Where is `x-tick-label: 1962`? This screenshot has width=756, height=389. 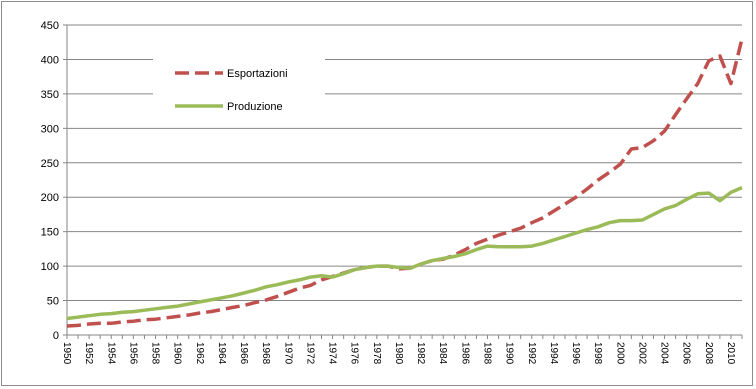
x-tick-label: 1962 is located at coordinates (199, 353).